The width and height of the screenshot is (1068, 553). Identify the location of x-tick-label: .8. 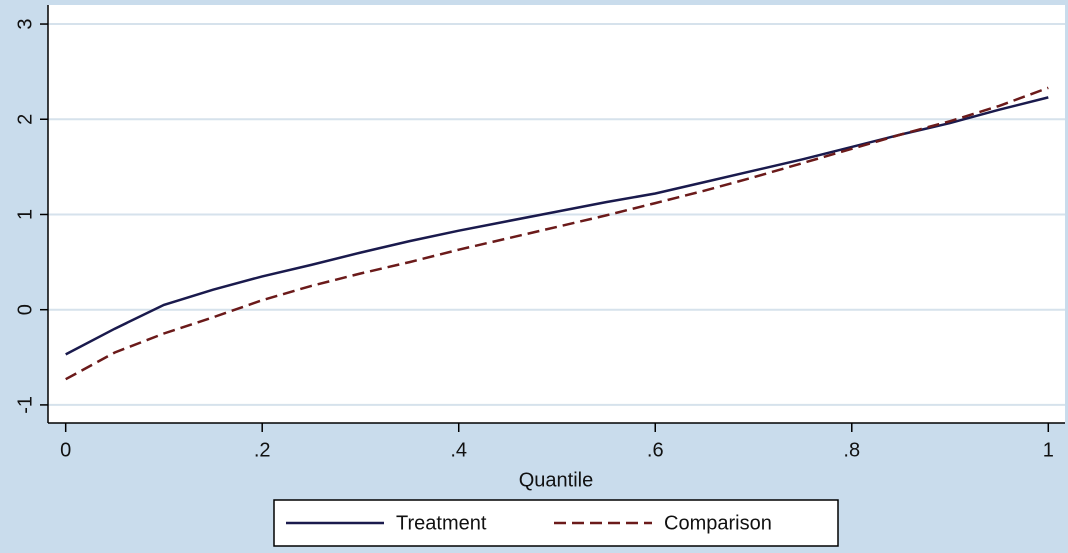
(851, 450).